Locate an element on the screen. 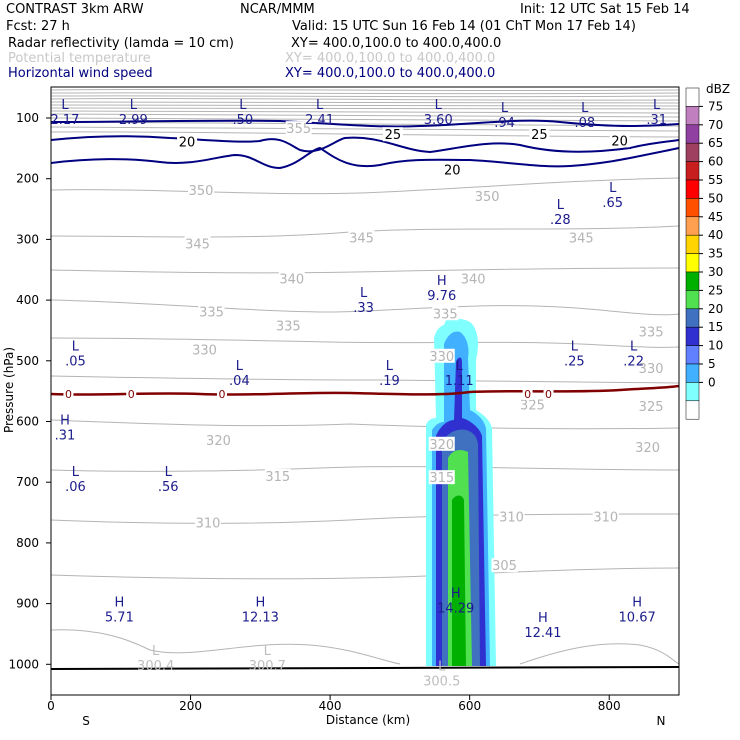 The width and height of the screenshot is (740, 740). colorbar-label: 75 is located at coordinates (715, 106).